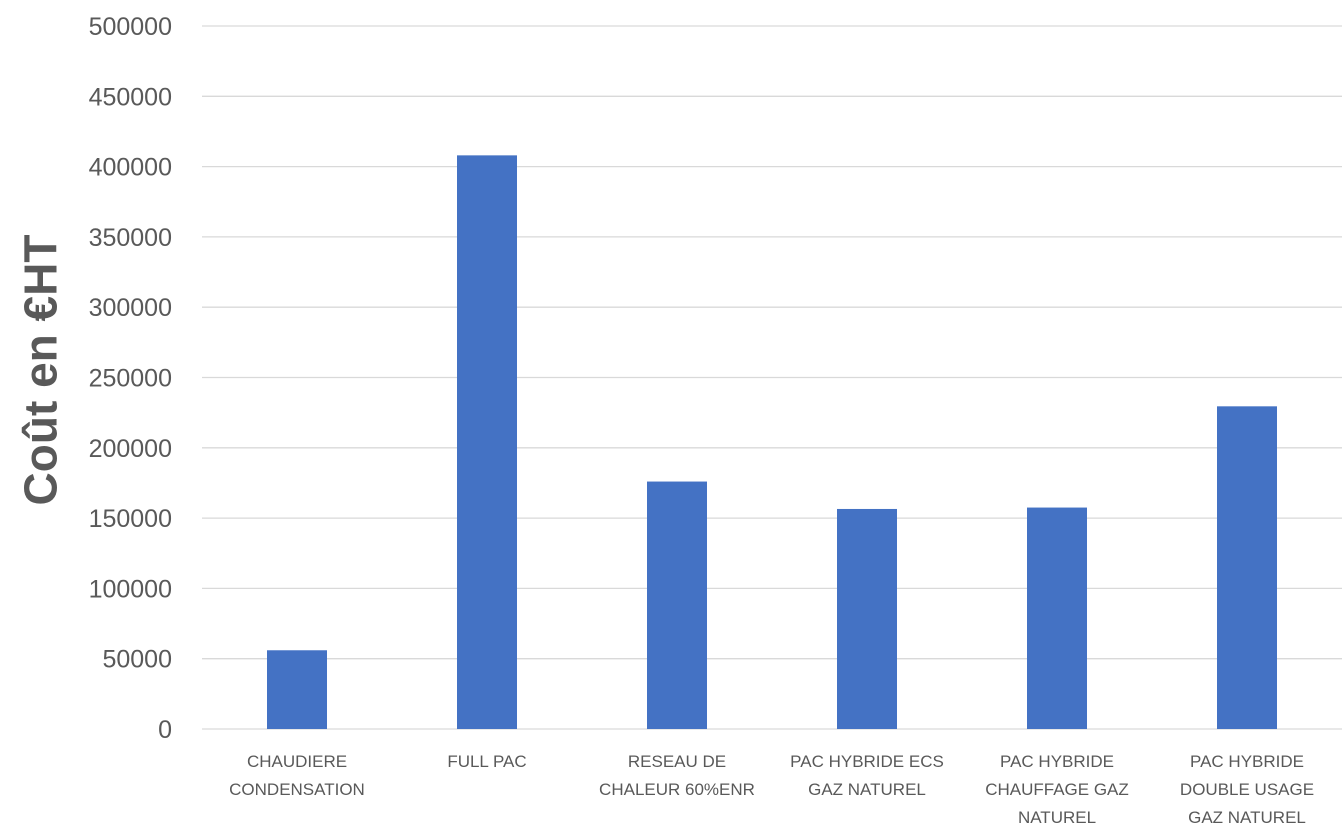  I want to click on y-tick-label: 400000, so click(130, 168).